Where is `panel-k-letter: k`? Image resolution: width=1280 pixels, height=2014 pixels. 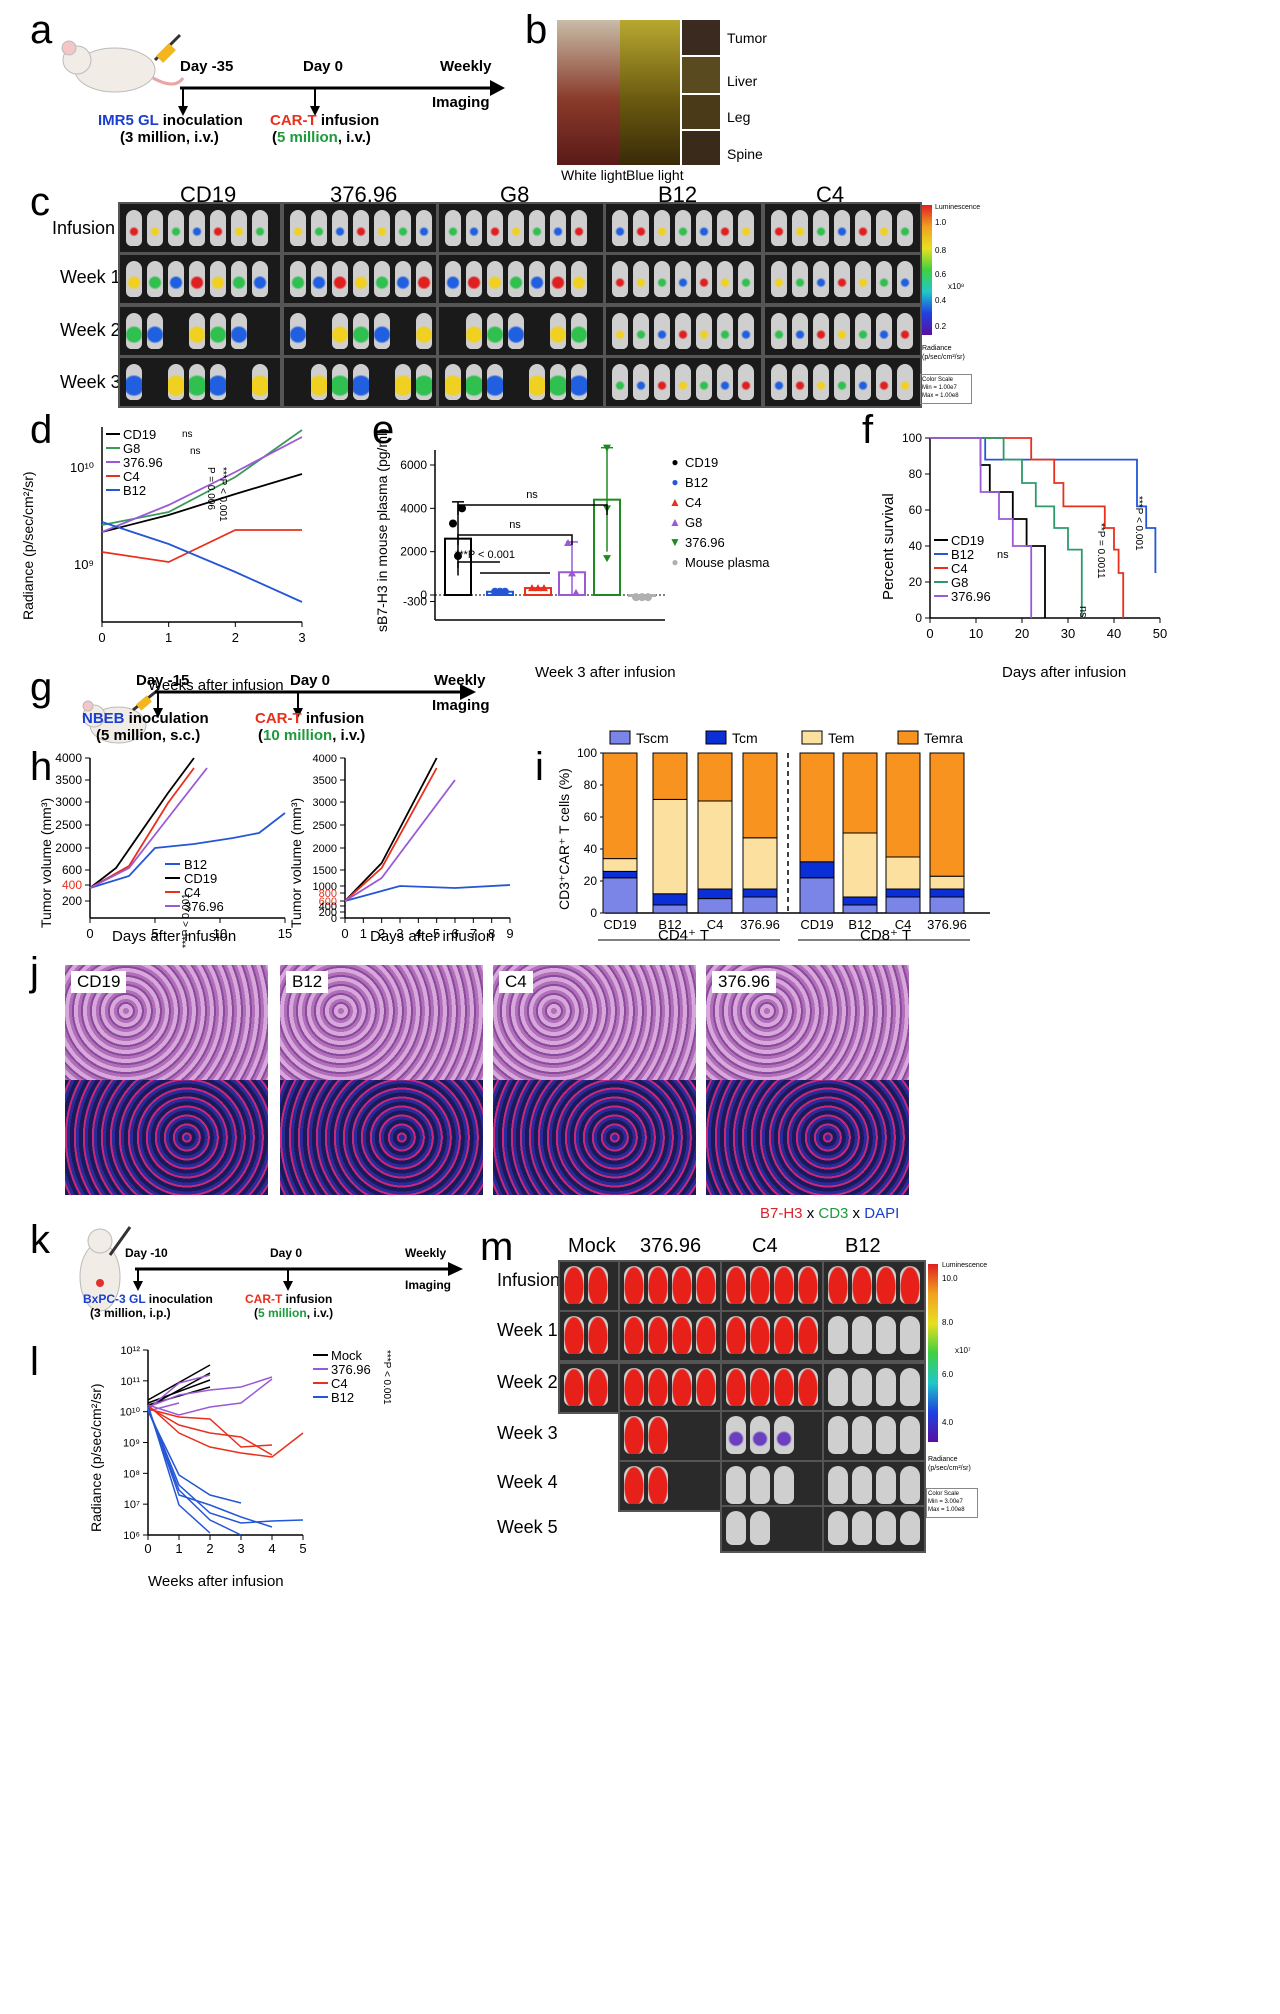
panel-k-letter: k is located at coordinates (40, 1240).